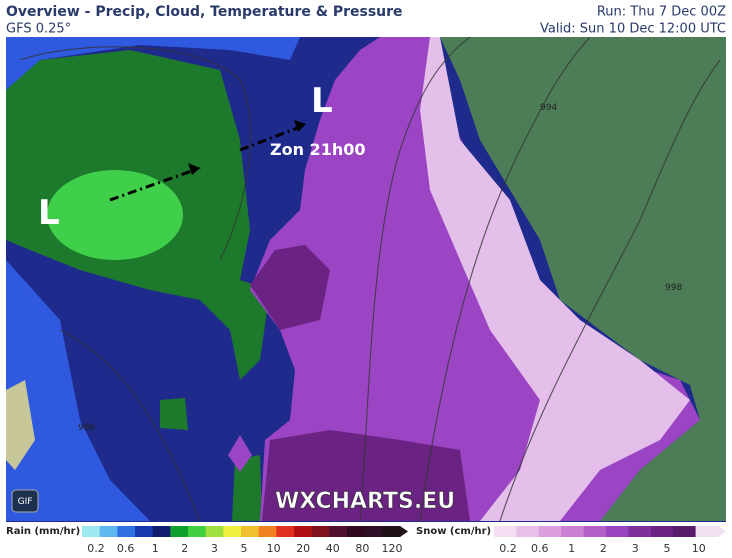 The image size is (732, 558). What do you see at coordinates (126, 548) in the screenshot?
I see `rain-tick-label: 0.6` at bounding box center [126, 548].